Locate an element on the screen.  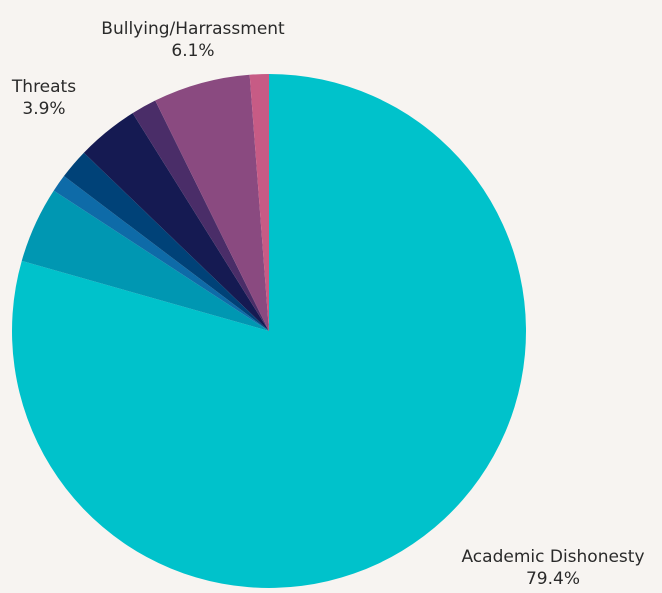
label-bullying-name: Bullying/Harrassment is located at coordinates (193, 29).